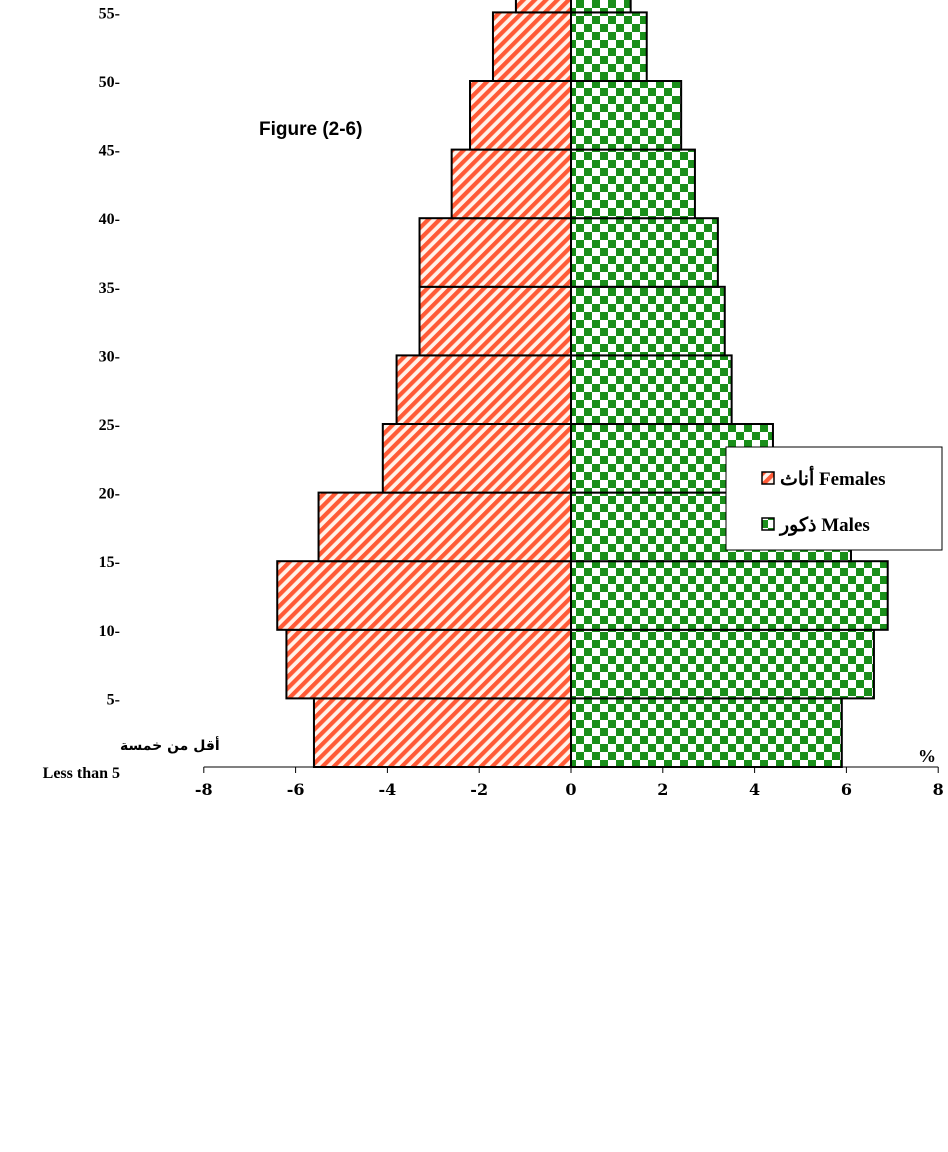 The height and width of the screenshot is (1152, 948). What do you see at coordinates (662, 789) in the screenshot?
I see `x-tick-label-5: 2` at bounding box center [662, 789].